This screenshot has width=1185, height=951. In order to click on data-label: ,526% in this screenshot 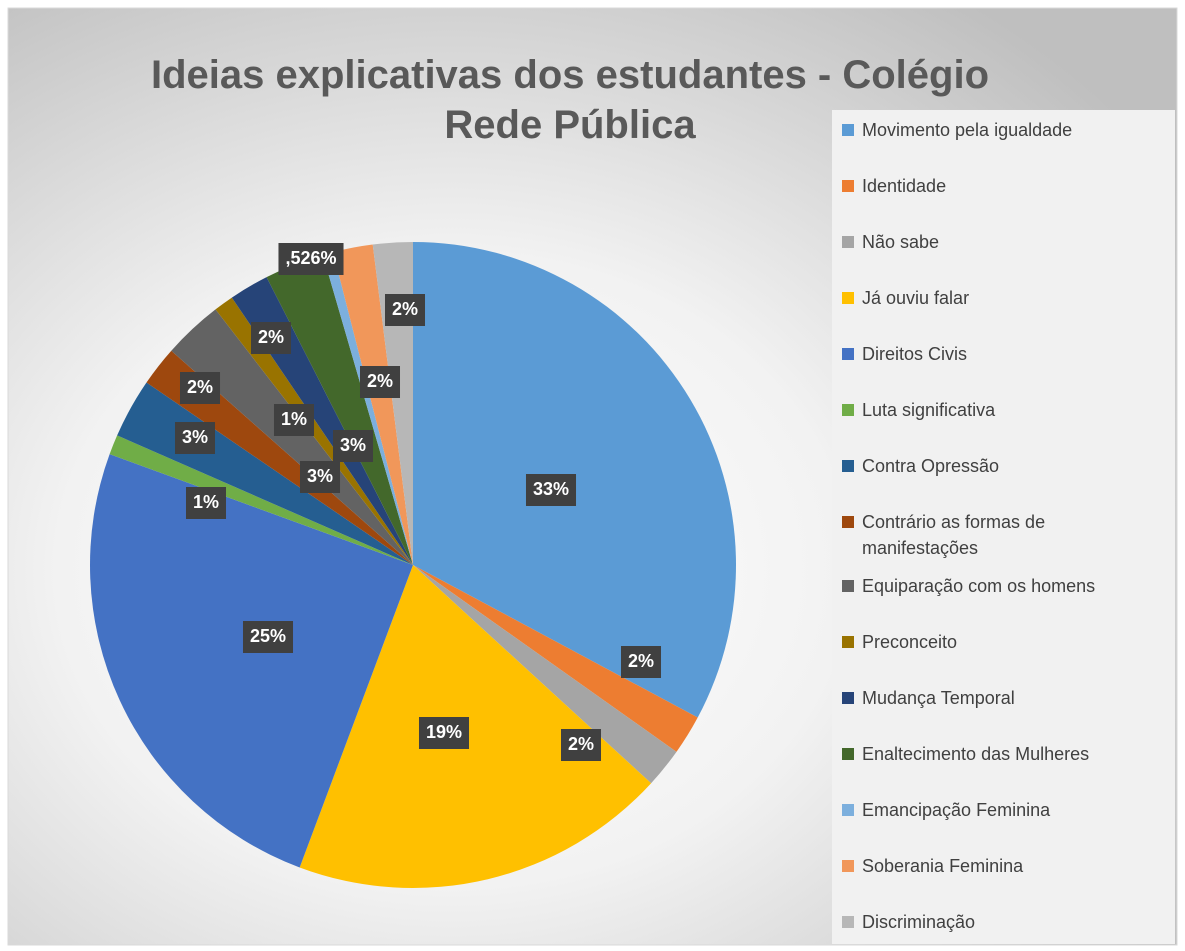, I will do `click(311, 259)`.